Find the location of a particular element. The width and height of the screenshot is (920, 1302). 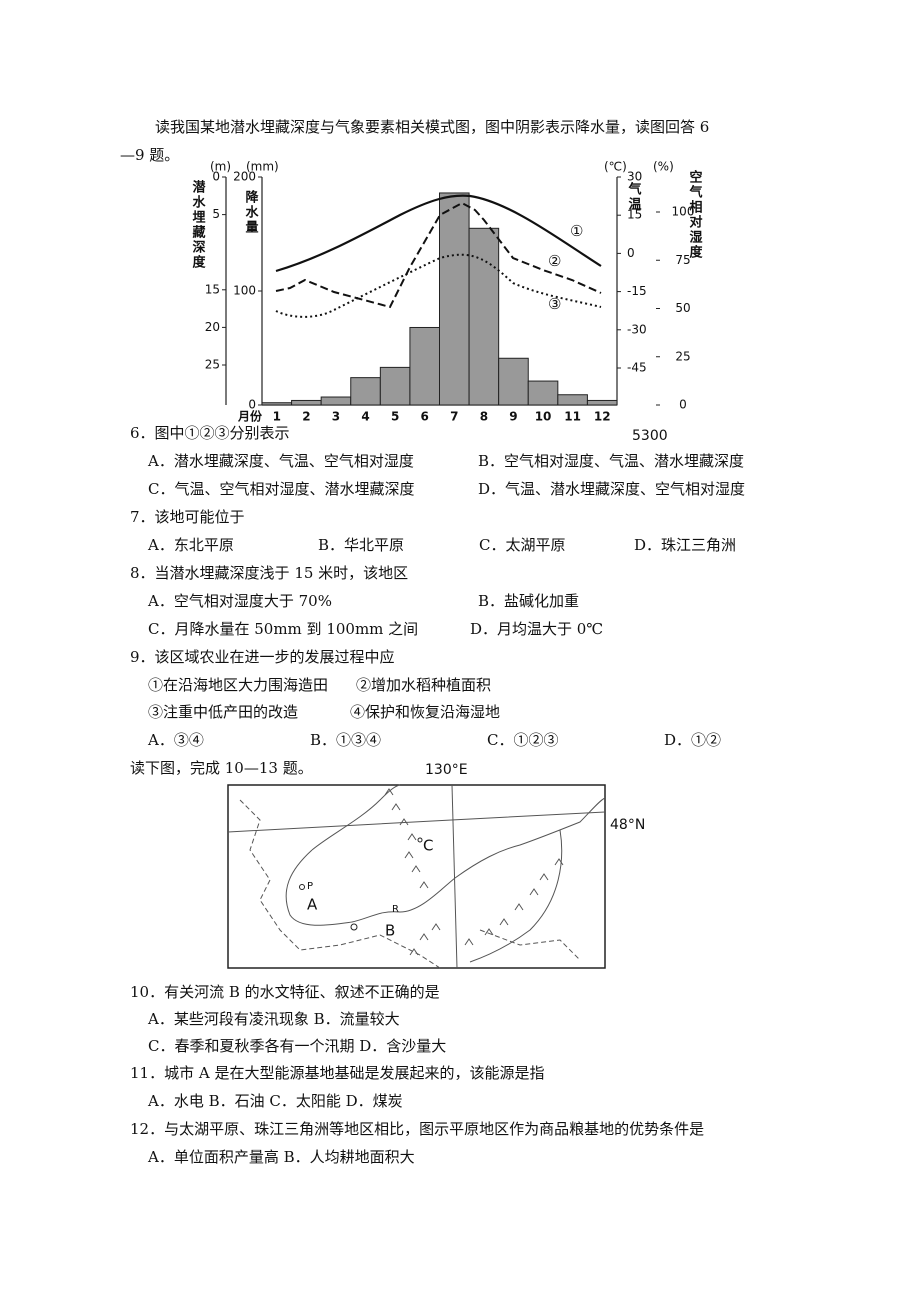

question-stem: 12．与太湖平原、珠江三角洲等地区相比，图示平原地区作为商品粮基地的优势条件是 is located at coordinates (417, 1129).